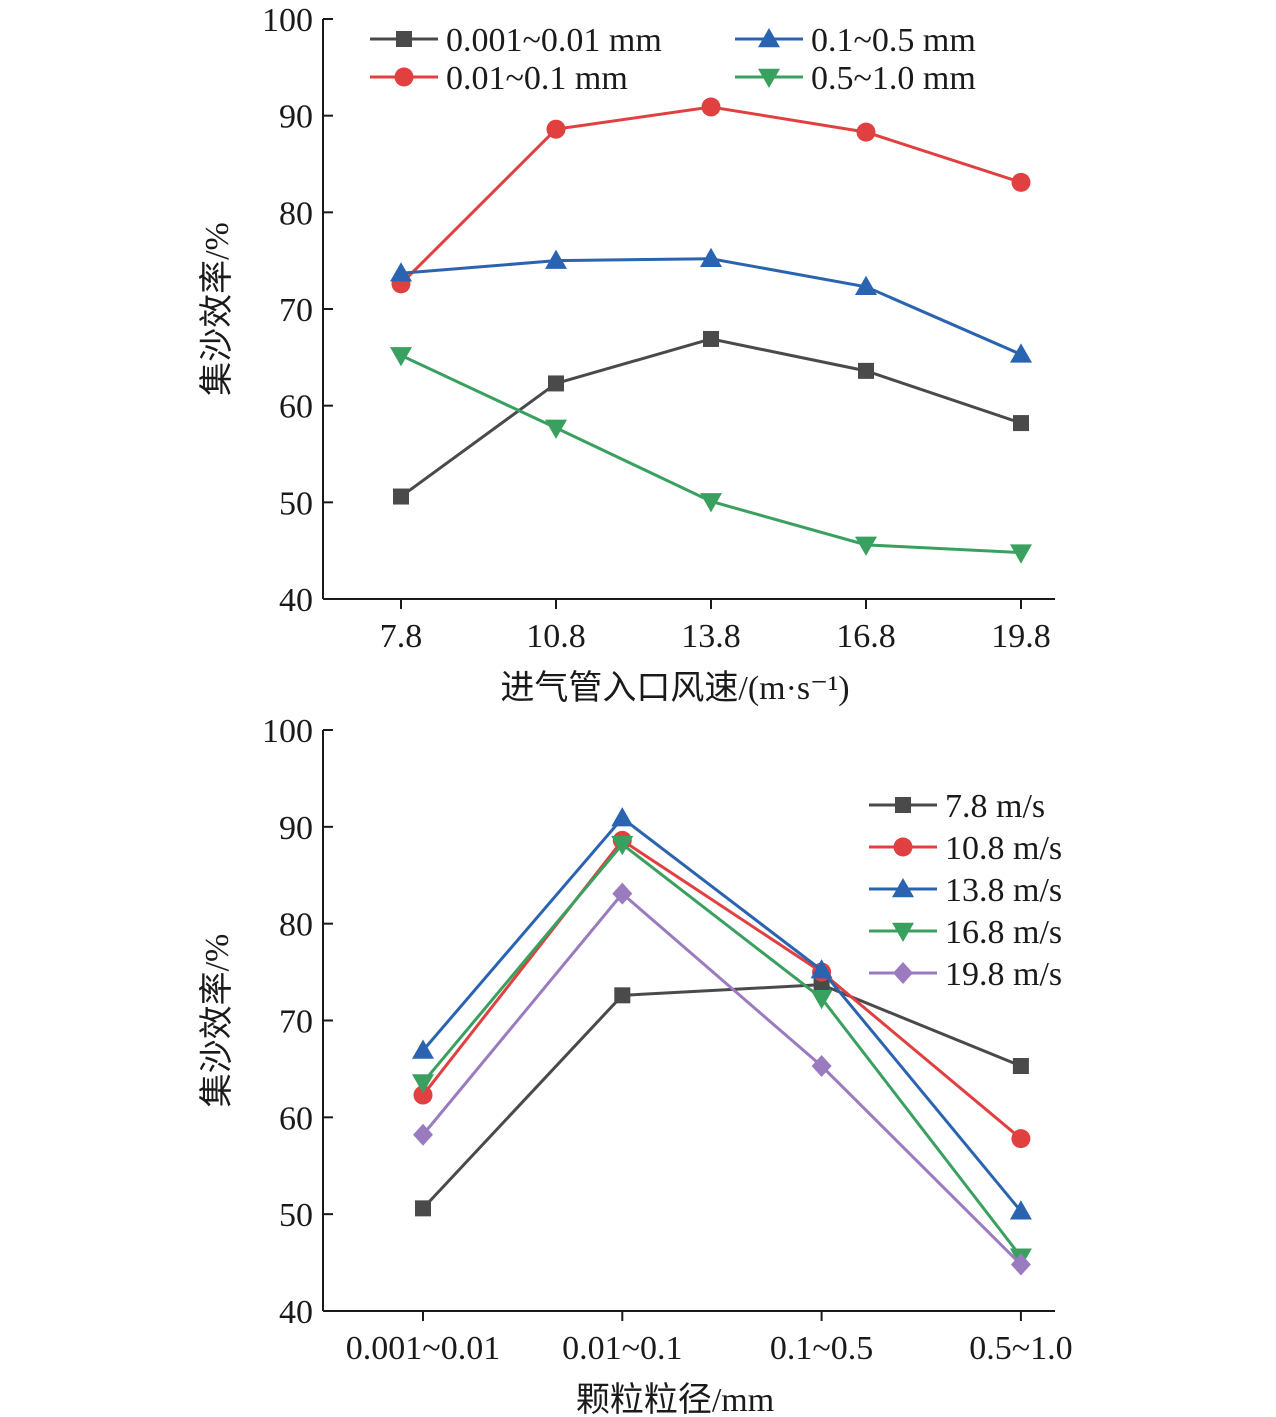  What do you see at coordinates (995, 806) in the screenshot?
I see `legend-label: 7.8 m/s` at bounding box center [995, 806].